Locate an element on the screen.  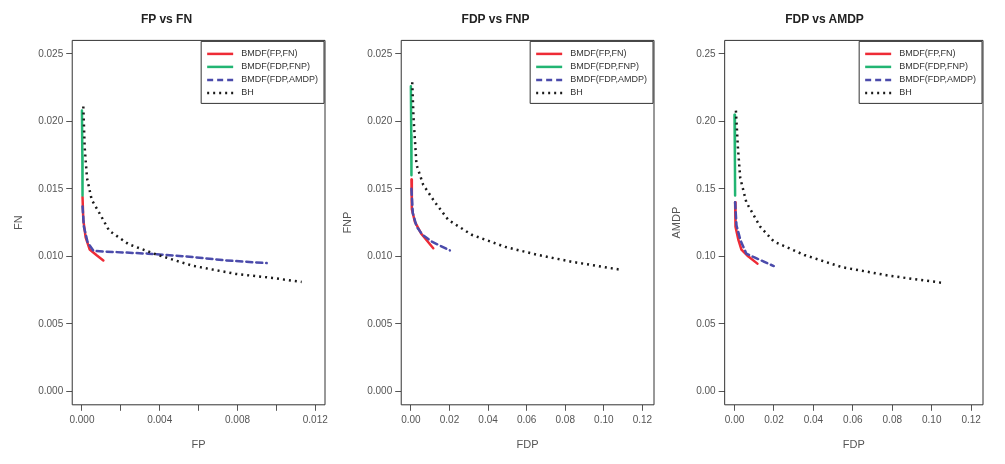
chart-title: FDP vs AMDP is located at coordinates (824, 18).